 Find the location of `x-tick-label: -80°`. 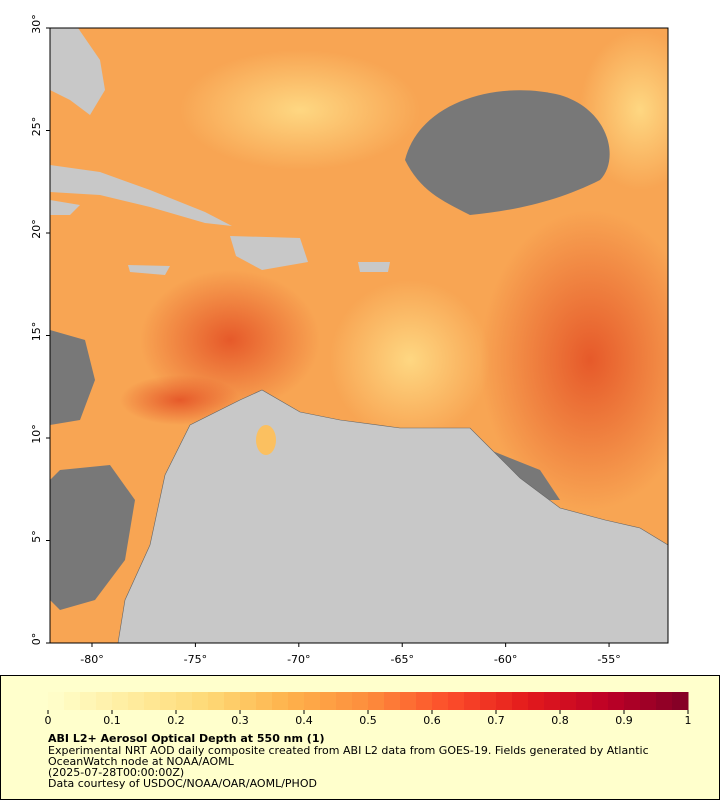

x-tick-label: -80° is located at coordinates (91, 659).